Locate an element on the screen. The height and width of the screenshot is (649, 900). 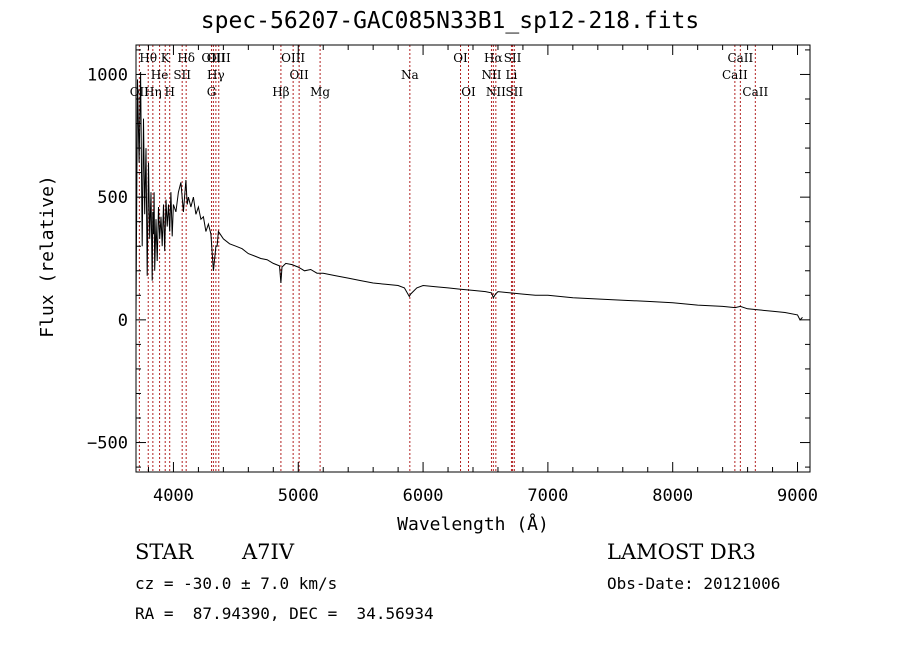
x-tick-label: 7000 is located at coordinates (547, 496).